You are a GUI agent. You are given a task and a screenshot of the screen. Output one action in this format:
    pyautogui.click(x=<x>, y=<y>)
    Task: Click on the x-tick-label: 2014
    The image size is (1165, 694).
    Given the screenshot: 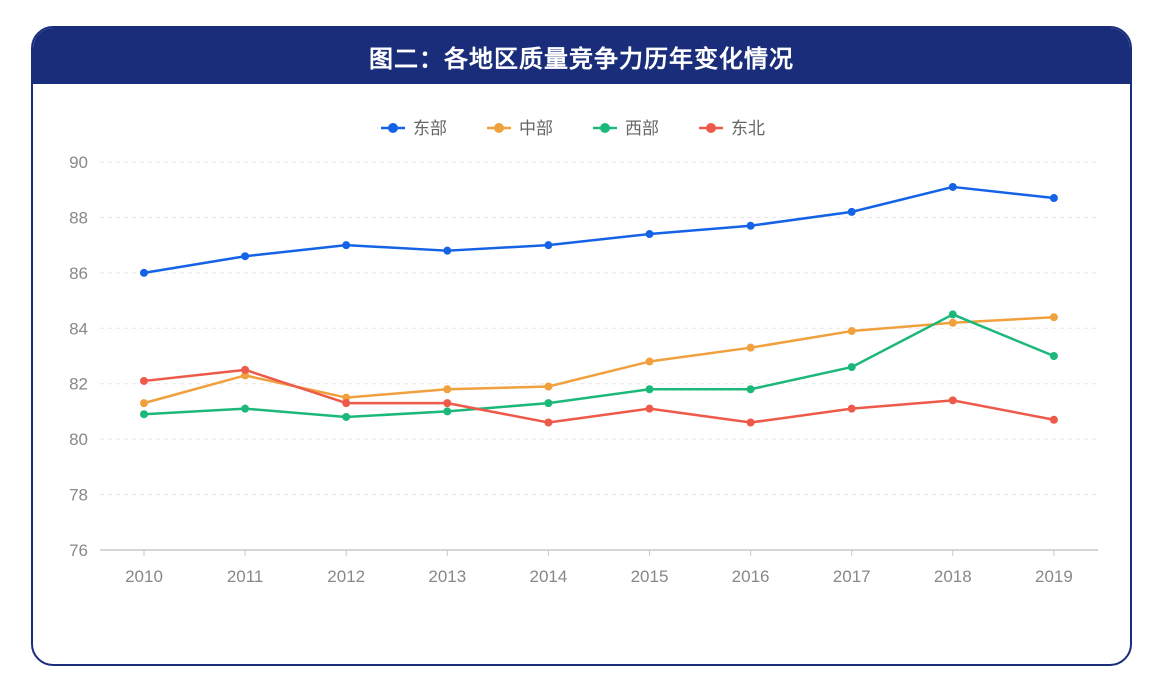 What is the action you would take?
    pyautogui.click(x=548, y=576)
    